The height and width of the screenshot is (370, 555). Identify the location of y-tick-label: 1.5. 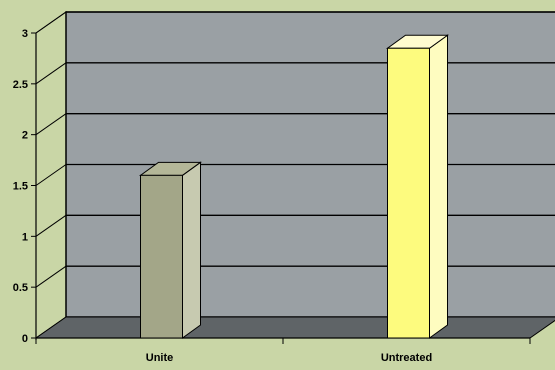
(20, 187).